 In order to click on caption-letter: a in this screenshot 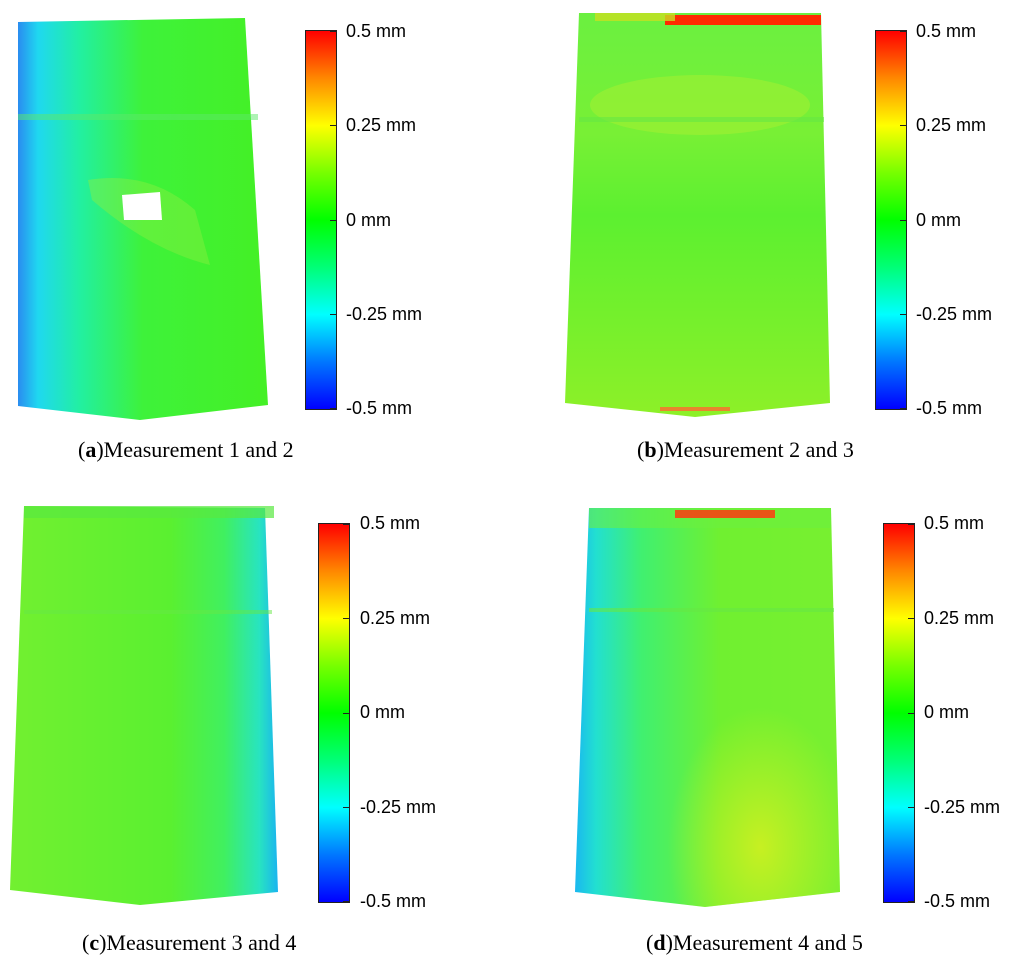, I will do `click(91, 449)`.